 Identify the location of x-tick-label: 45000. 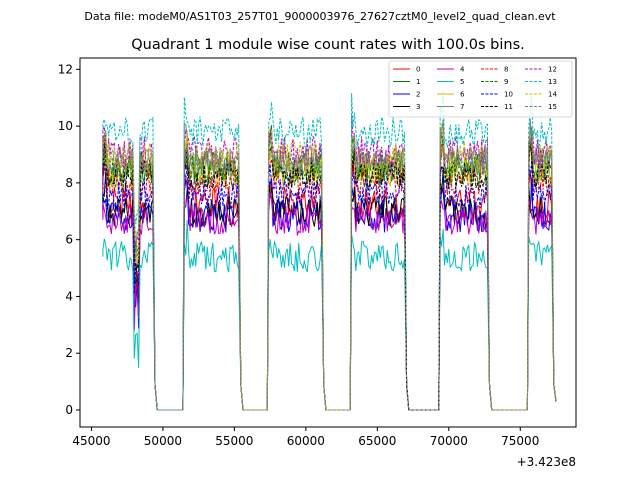
(91, 441).